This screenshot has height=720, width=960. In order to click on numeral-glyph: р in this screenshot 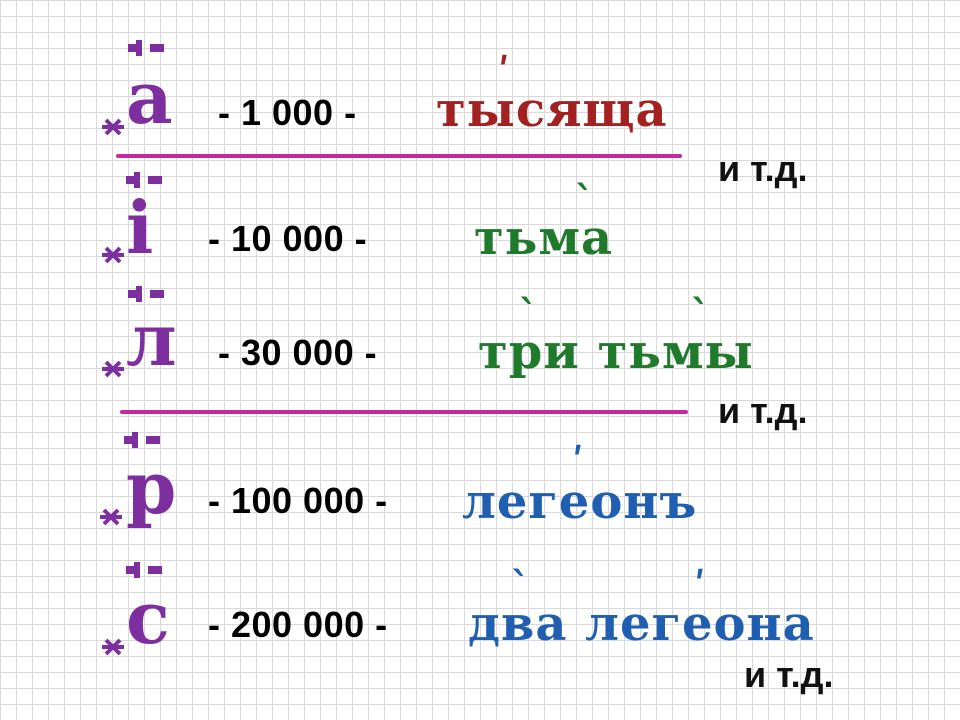, I will do `click(145, 485)`.